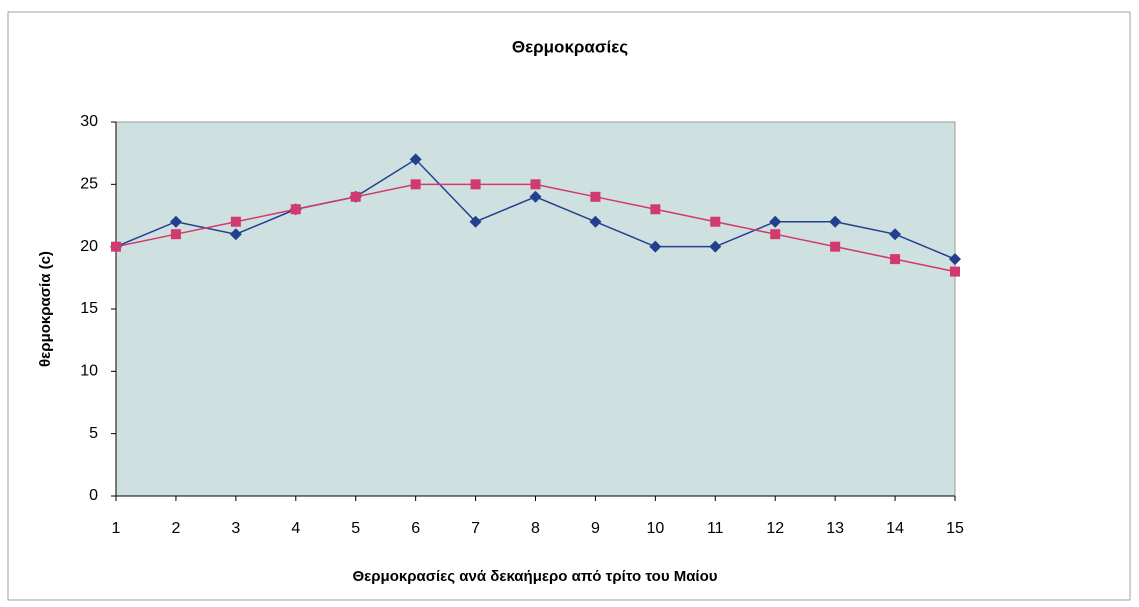 The width and height of the screenshot is (1139, 607). I want to click on x-tick-label: 15, so click(955, 528).